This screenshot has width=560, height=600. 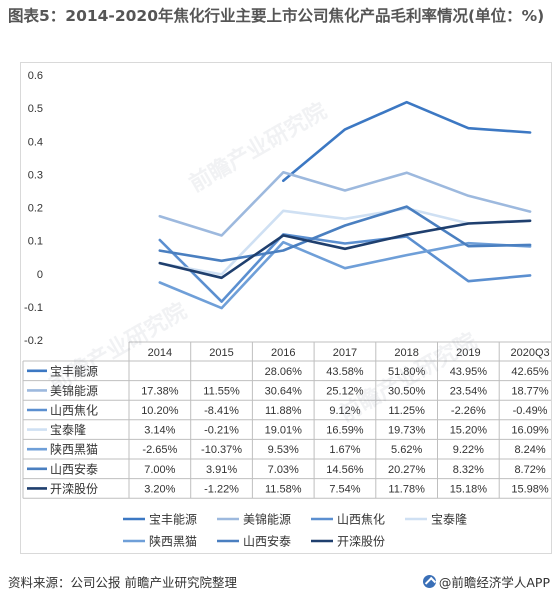 What do you see at coordinates (284, 372) in the screenshot?
I see `data-label: 28.06%` at bounding box center [284, 372].